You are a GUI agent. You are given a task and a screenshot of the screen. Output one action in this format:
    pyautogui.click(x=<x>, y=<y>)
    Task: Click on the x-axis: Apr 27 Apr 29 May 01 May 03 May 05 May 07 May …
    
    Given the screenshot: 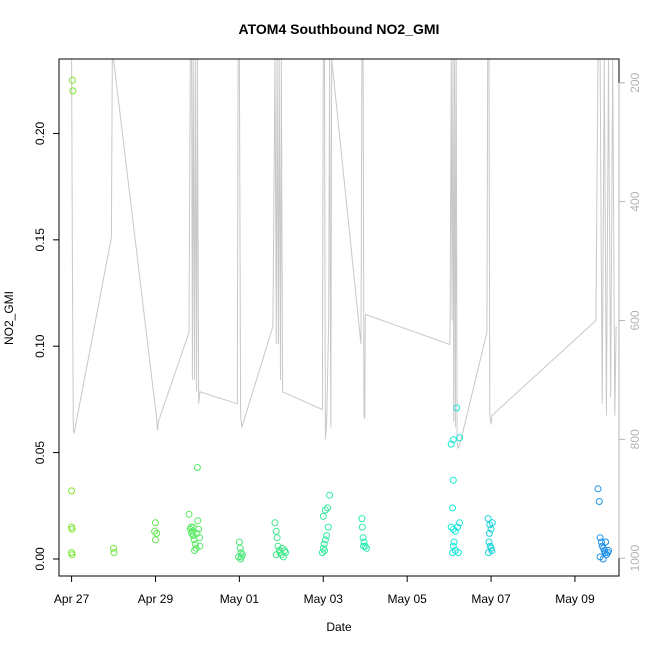 What is the action you would take?
    pyautogui.click(x=324, y=590)
    